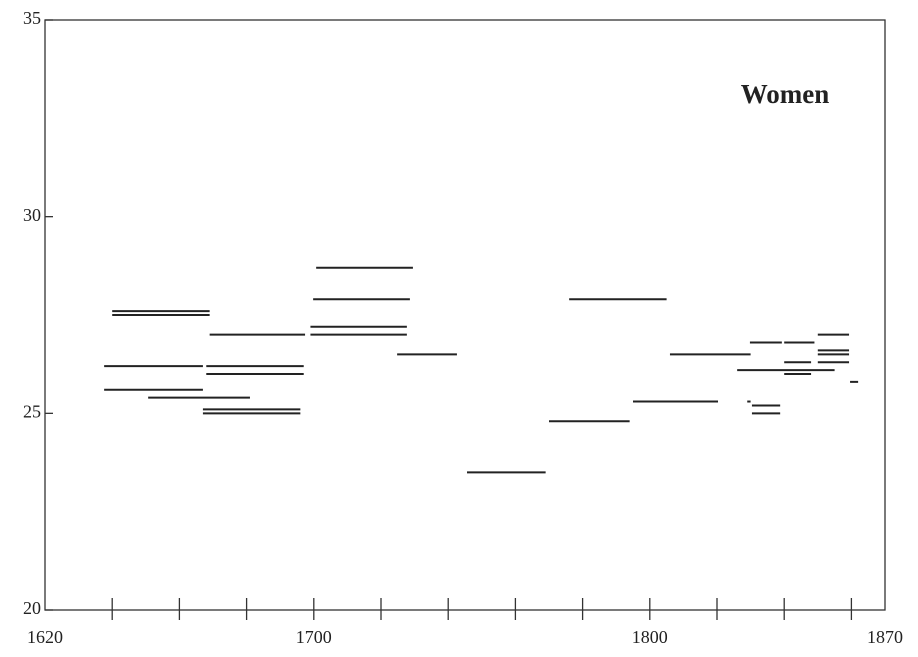 The height and width of the screenshot is (657, 918). What do you see at coordinates (314, 637) in the screenshot?
I see `x-tick-label: 1700` at bounding box center [314, 637].